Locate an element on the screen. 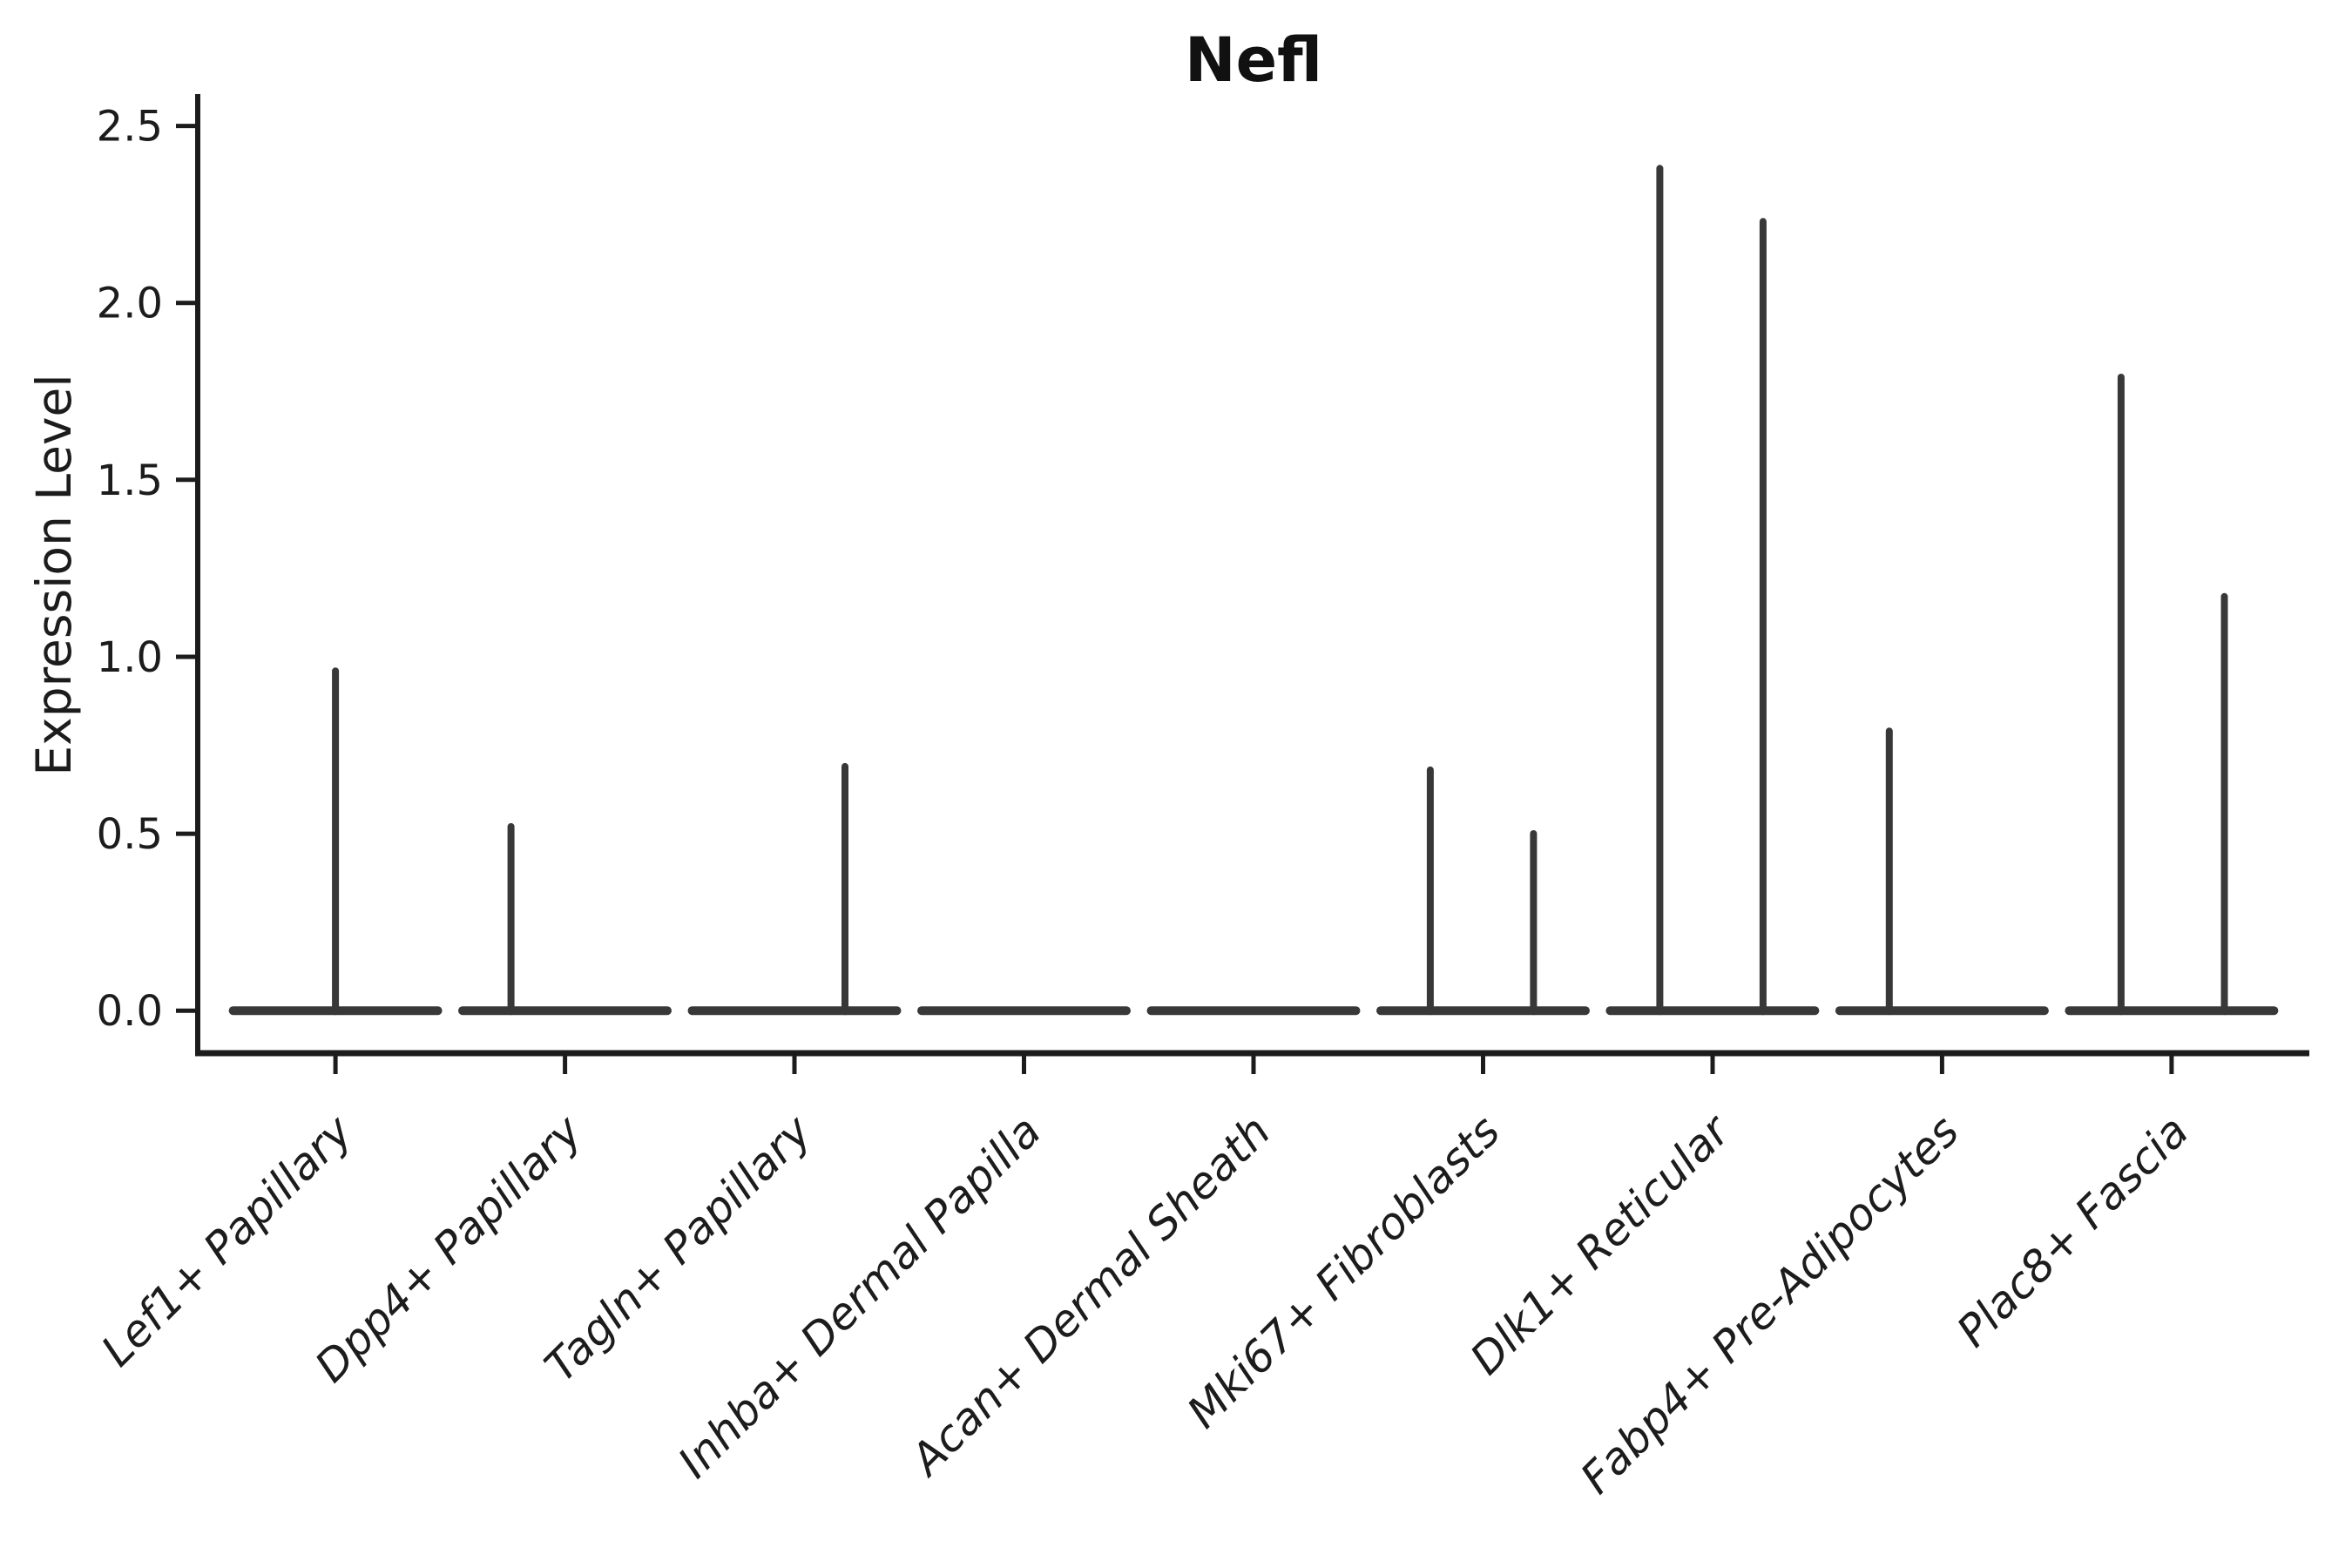  y-tick-label: 1.5 is located at coordinates (130, 480).